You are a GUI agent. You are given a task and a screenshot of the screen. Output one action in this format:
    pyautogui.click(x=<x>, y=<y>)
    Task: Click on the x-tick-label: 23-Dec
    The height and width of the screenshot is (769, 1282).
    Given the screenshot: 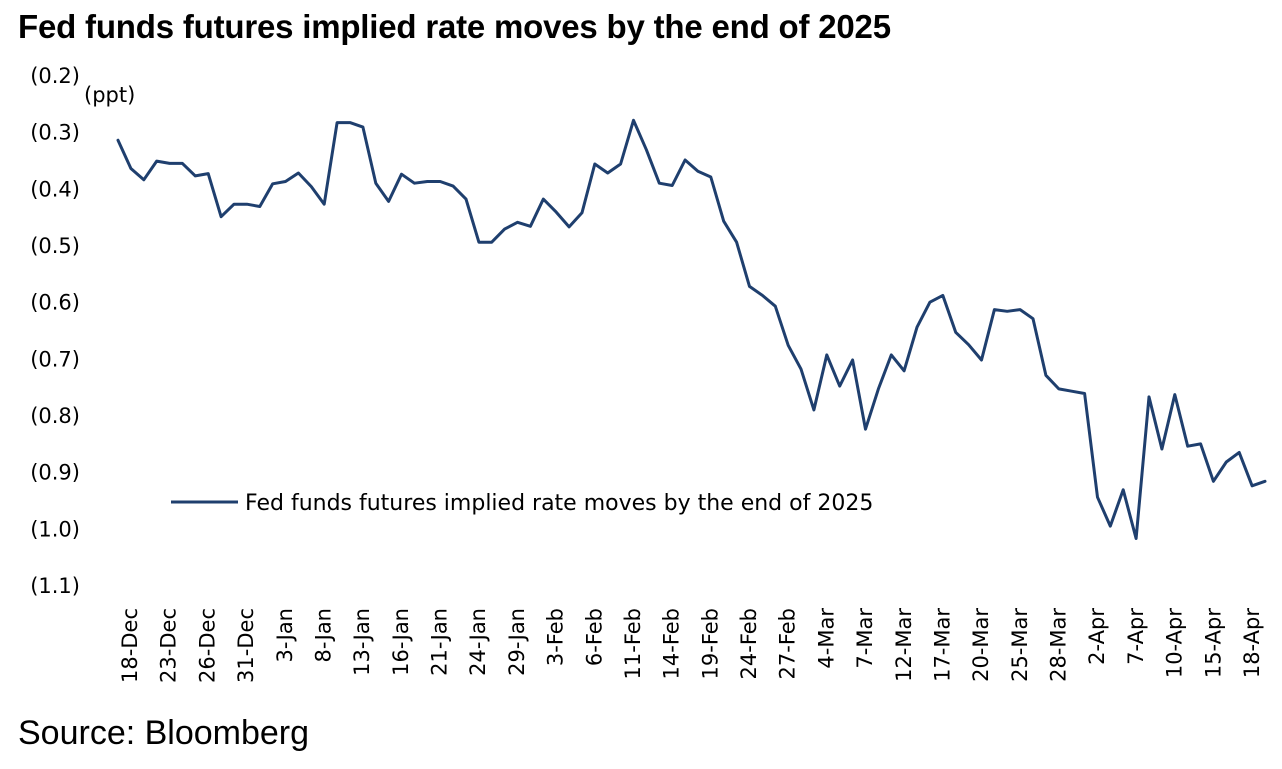 What is the action you would take?
    pyautogui.click(x=169, y=645)
    